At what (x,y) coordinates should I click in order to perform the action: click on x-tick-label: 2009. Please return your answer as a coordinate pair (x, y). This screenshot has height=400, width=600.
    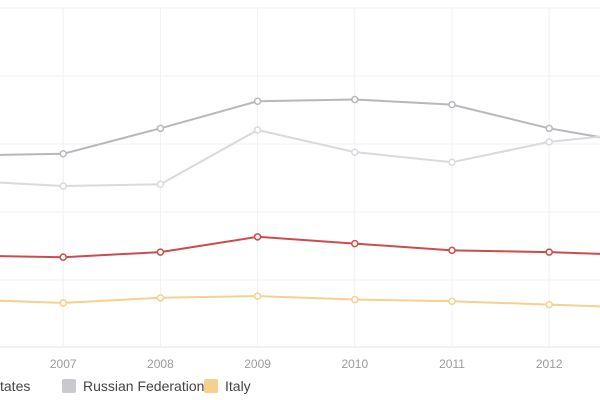
    Looking at the image, I should click on (257, 364).